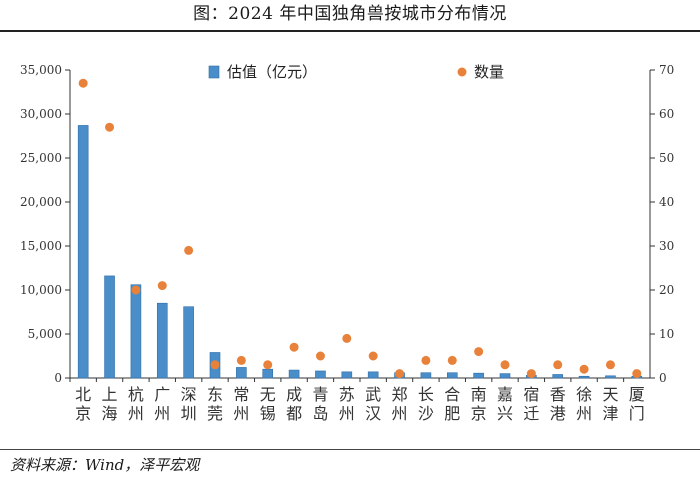 This screenshot has width=700, height=480. I want to click on bar-徐州, so click(584, 377).